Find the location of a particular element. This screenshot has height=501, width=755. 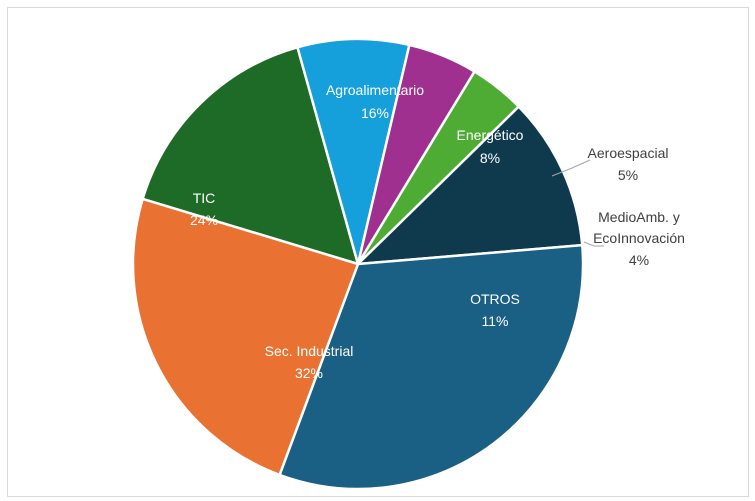

slice-name-agroalimentario: Agroalimentario is located at coordinates (375, 90).